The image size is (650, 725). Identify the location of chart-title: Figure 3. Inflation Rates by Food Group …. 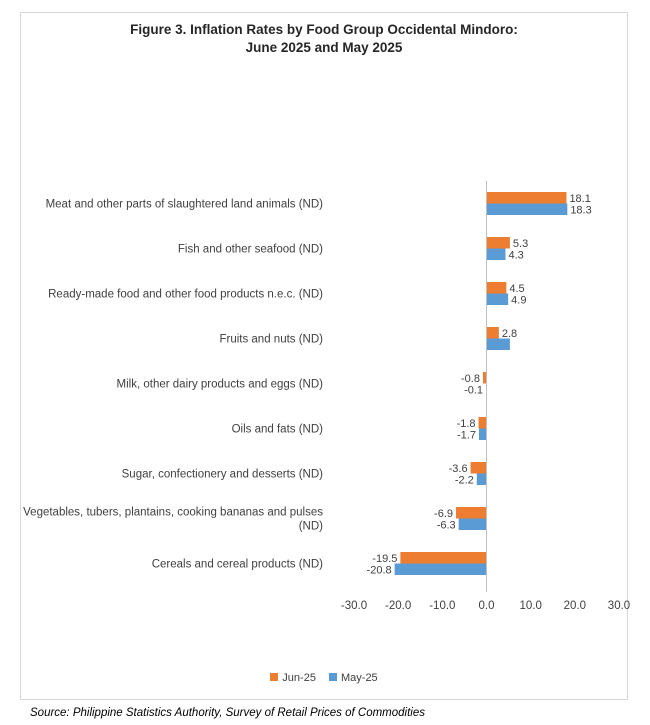
(324, 39).